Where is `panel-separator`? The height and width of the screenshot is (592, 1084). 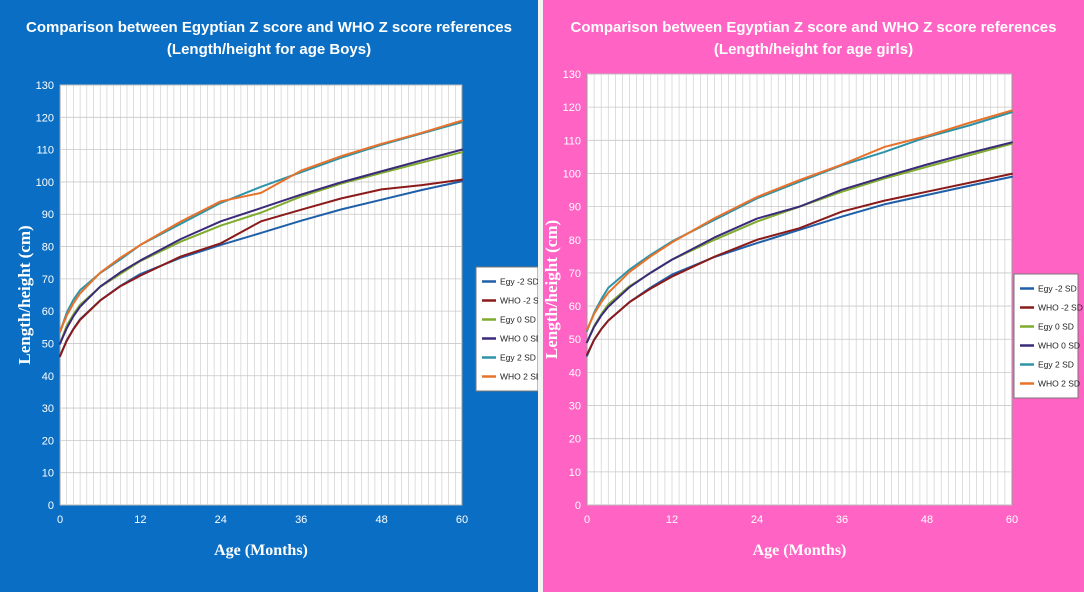 panel-separator is located at coordinates (540, 296).